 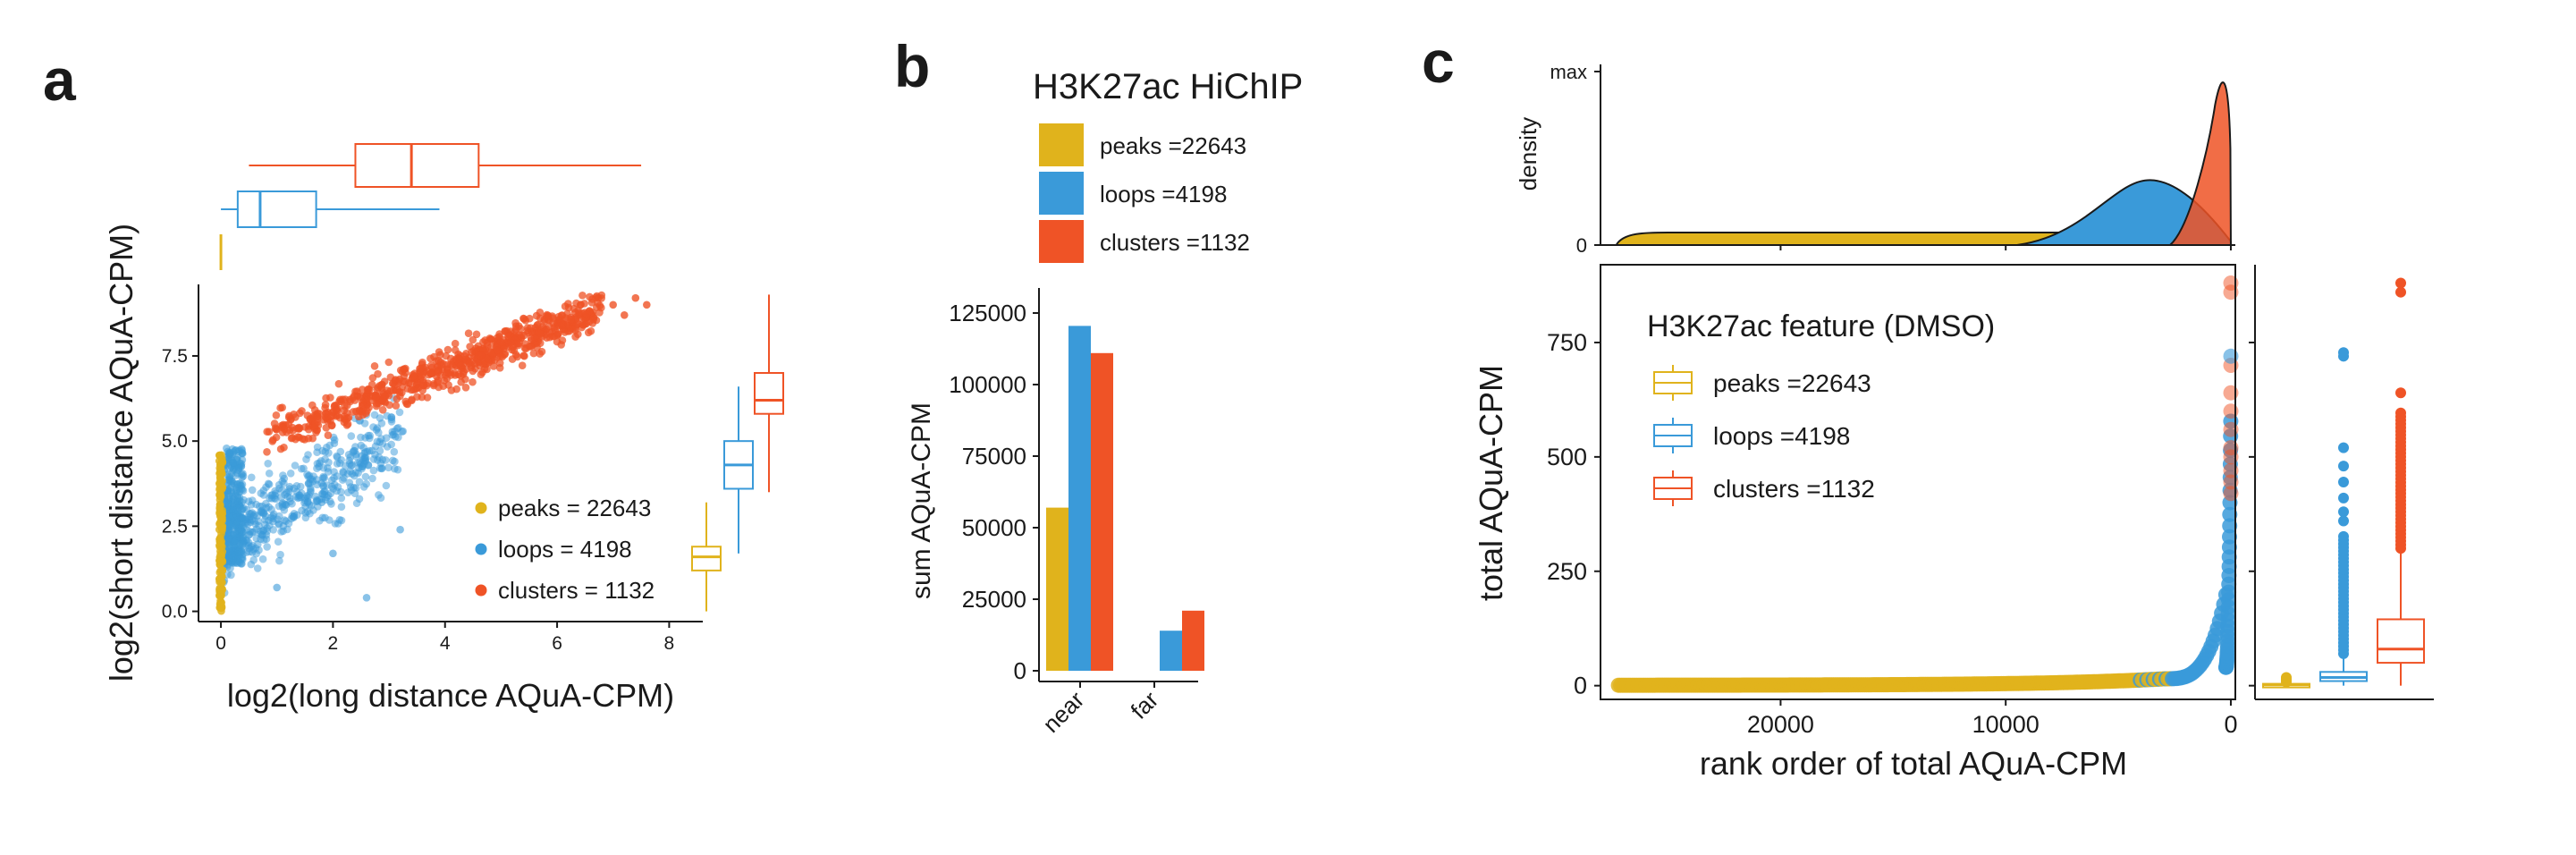 I want to click on x-tick-label-a: 8, so click(x=669, y=643).